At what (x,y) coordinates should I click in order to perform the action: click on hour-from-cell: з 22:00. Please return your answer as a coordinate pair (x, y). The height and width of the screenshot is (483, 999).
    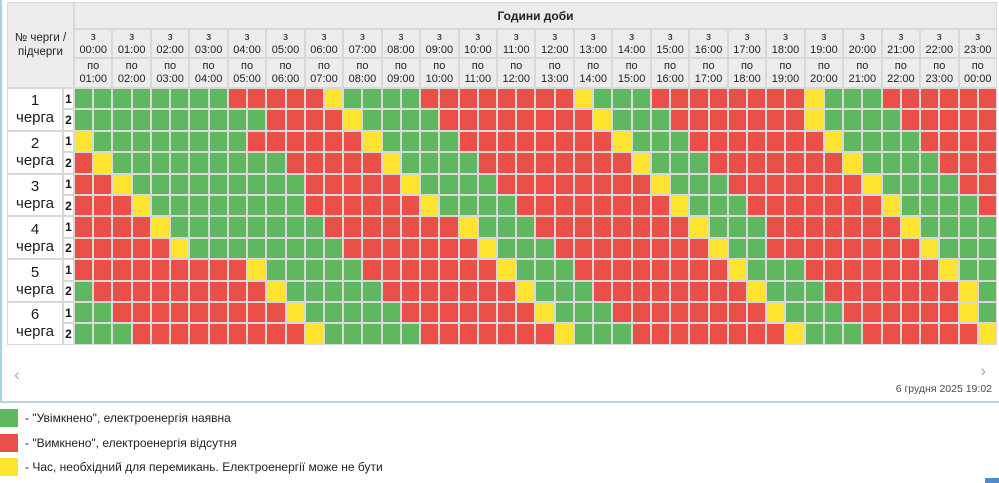
    Looking at the image, I should click on (939, 43).